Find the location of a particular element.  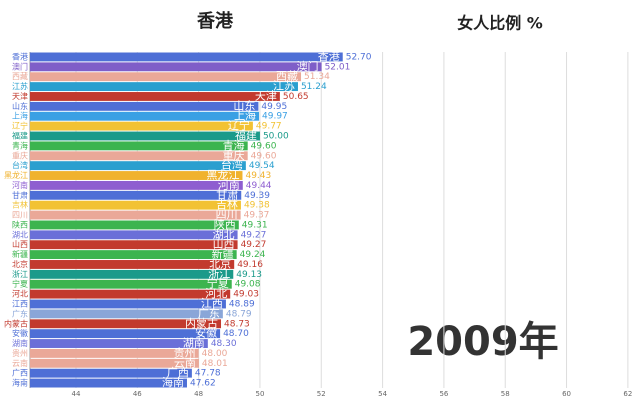

bar-name-label: 广西 is located at coordinates (178, 372).